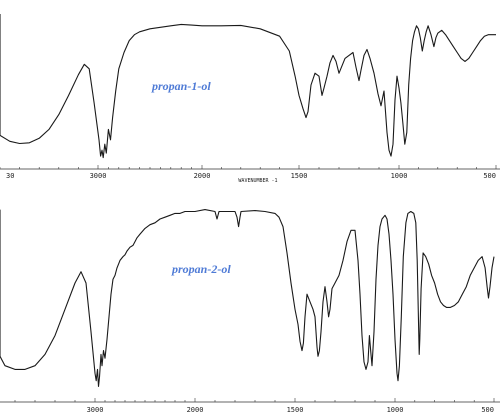 Image resolution: width=500 pixels, height=420 pixels. What do you see at coordinates (257, 181) in the screenshot?
I see `x-axis-title: WAVENUMBER -1` at bounding box center [257, 181].